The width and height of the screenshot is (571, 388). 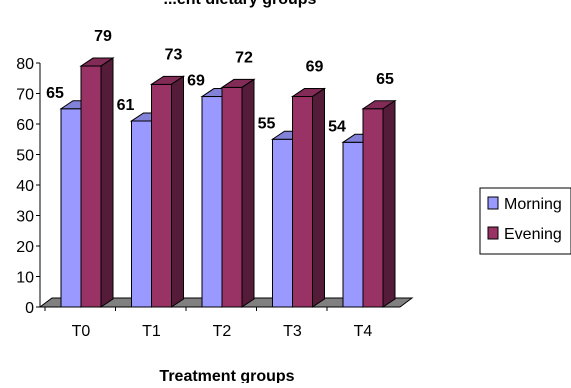 What do you see at coordinates (167, 191) in the screenshot?
I see `bar-evening-t1` at bounding box center [167, 191].